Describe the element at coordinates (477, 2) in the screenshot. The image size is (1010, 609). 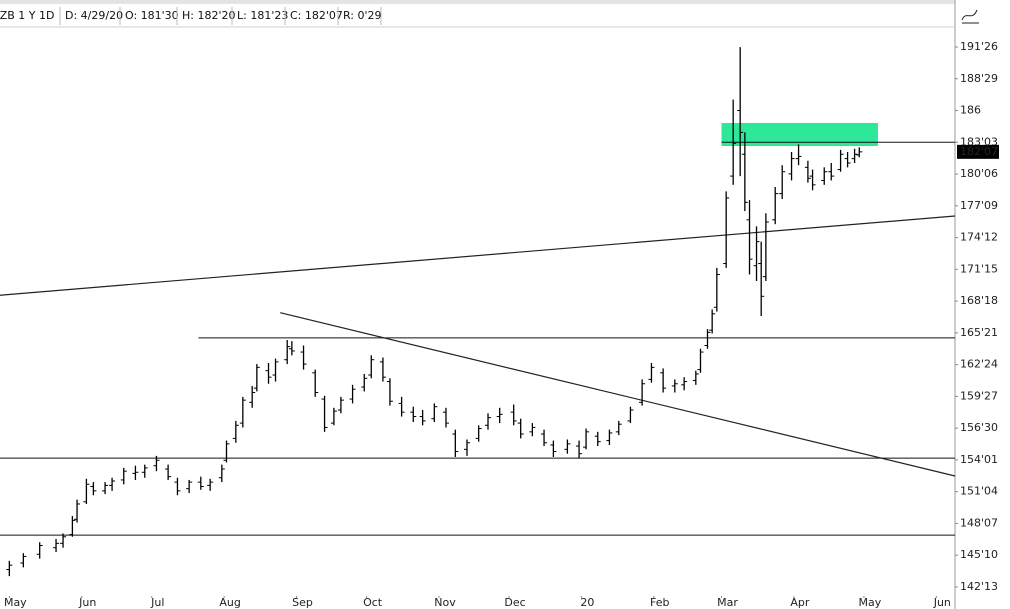
I see `toolbar-strip` at that location.